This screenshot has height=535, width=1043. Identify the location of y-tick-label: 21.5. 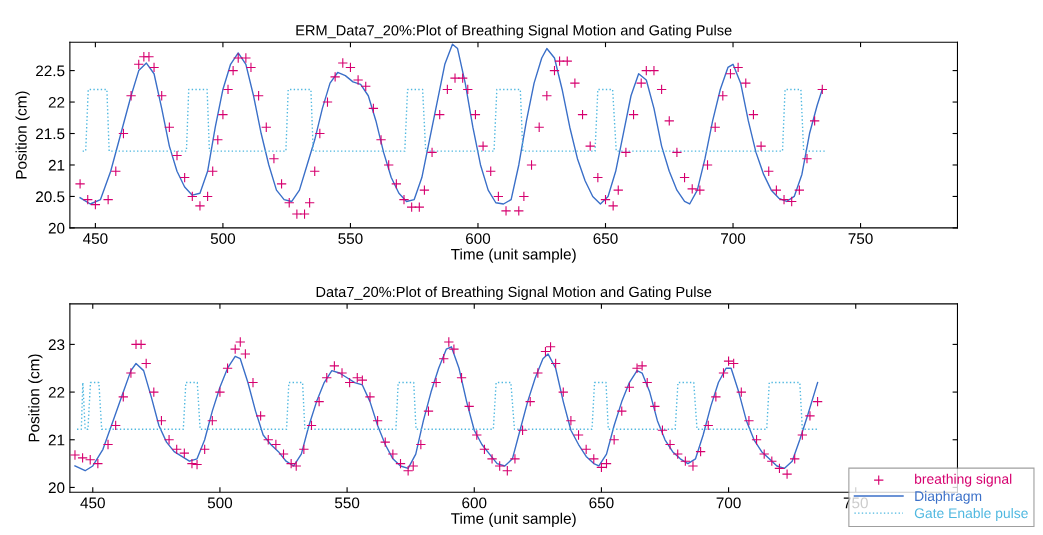
(50, 134).